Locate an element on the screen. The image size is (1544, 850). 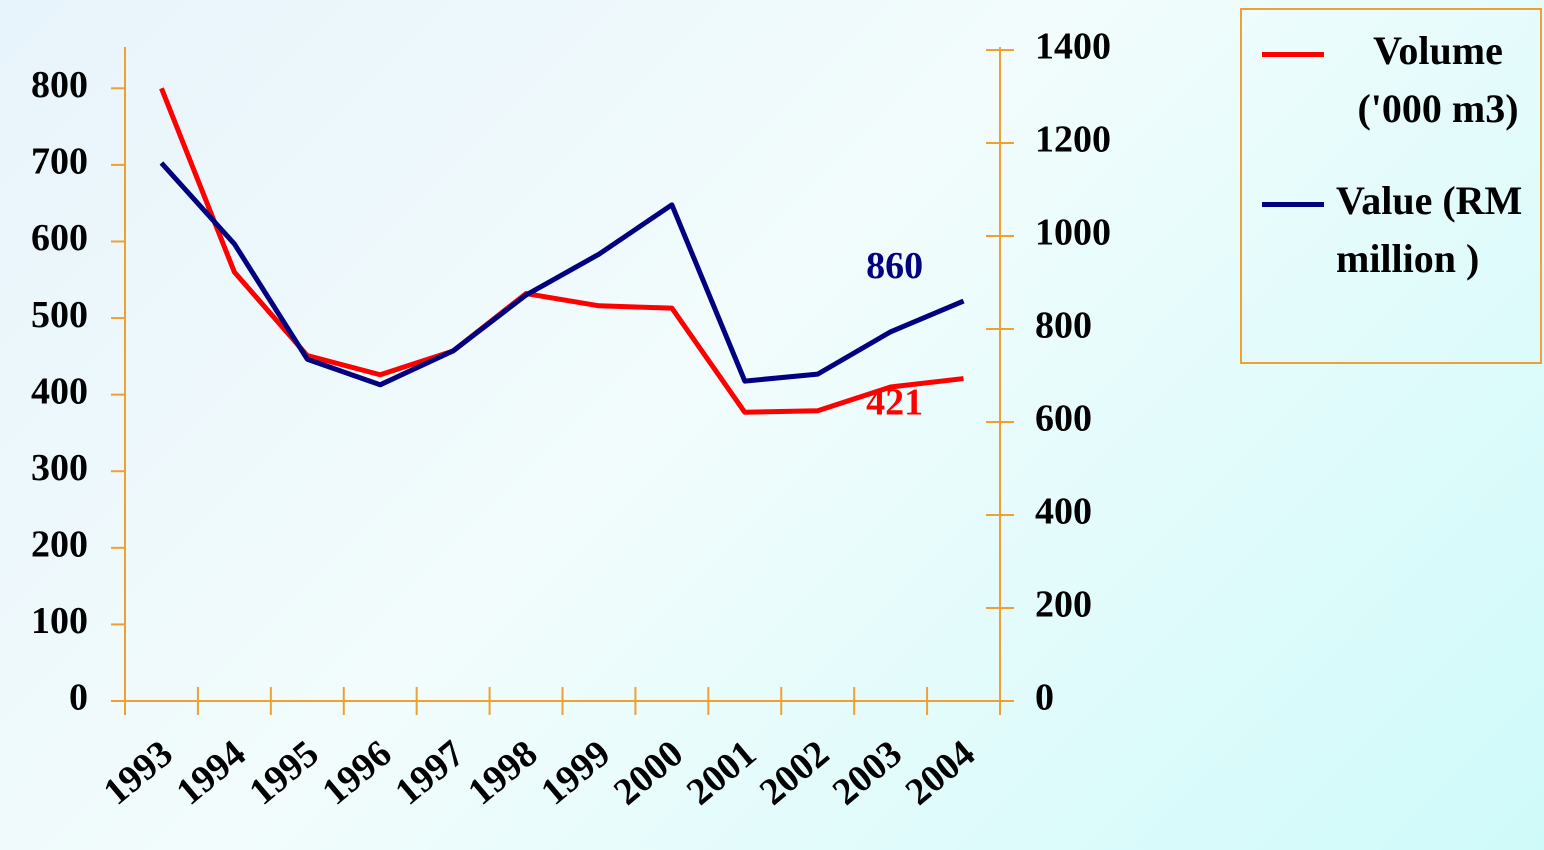
data-label: 860 is located at coordinates (894, 266).